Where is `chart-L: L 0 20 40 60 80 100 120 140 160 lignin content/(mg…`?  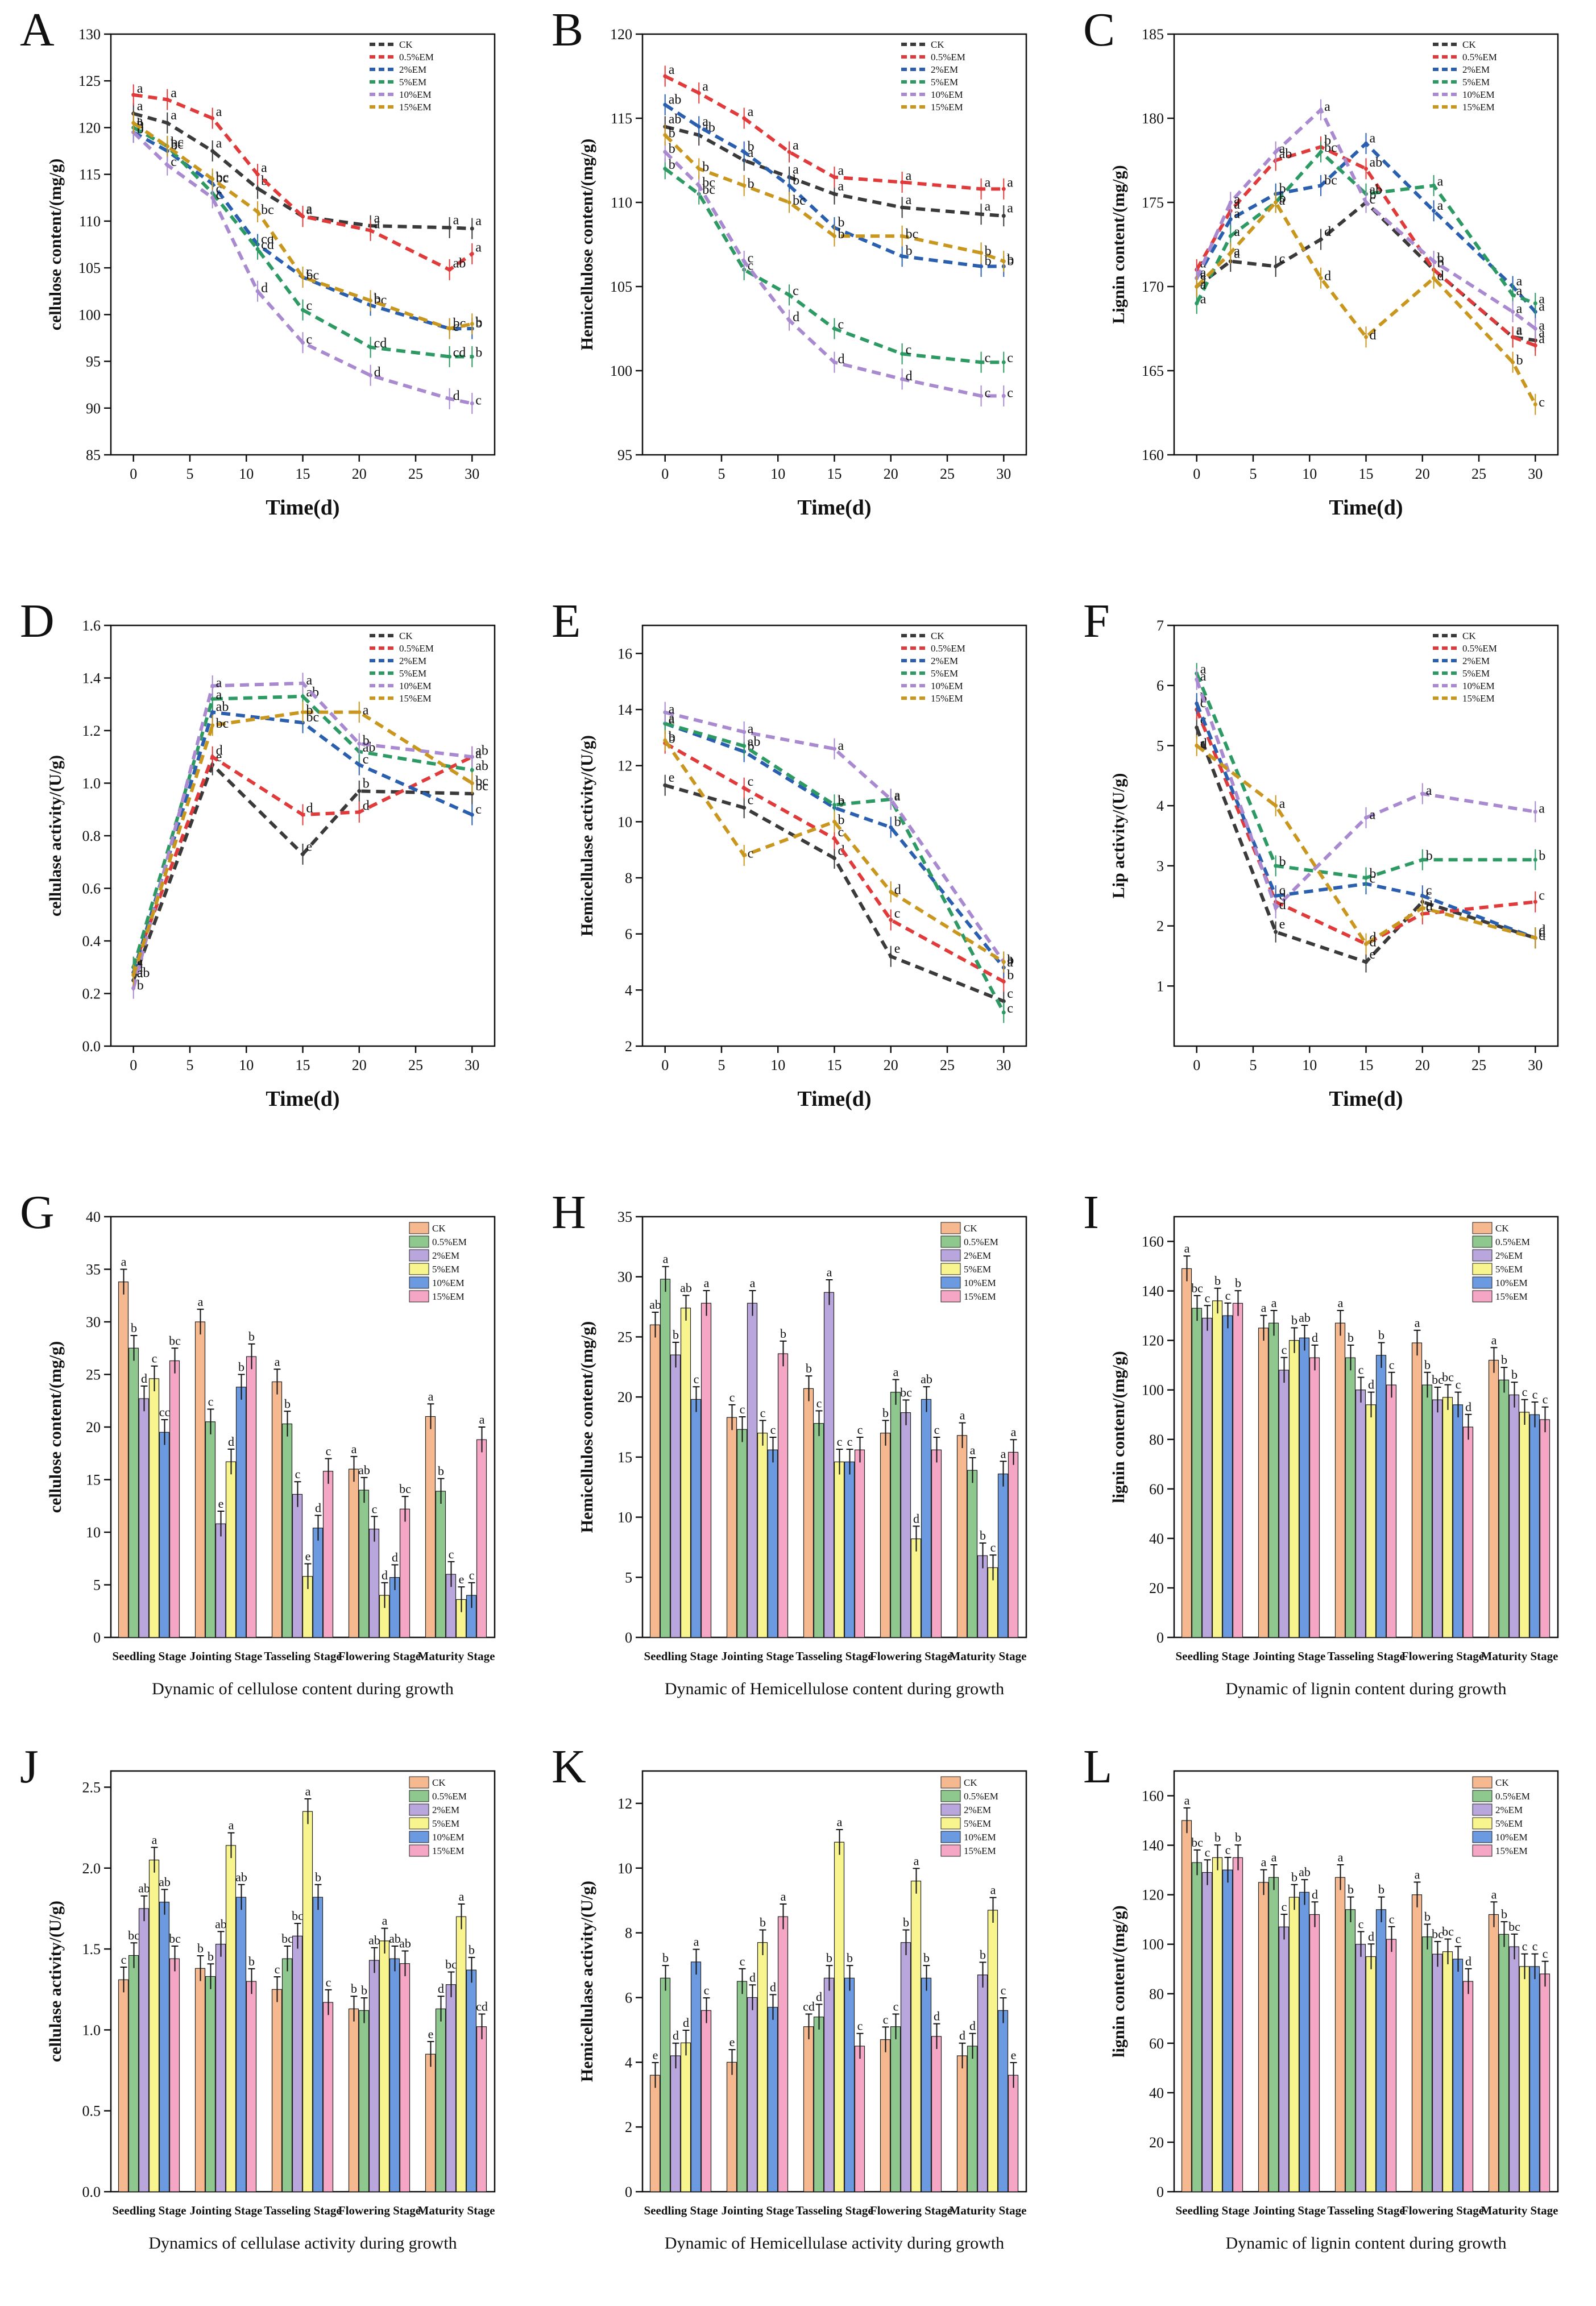
chart-L: L 0 20 40 60 80 100 120 140 160 lignin content/(mg… is located at coordinates (1321, 1996).